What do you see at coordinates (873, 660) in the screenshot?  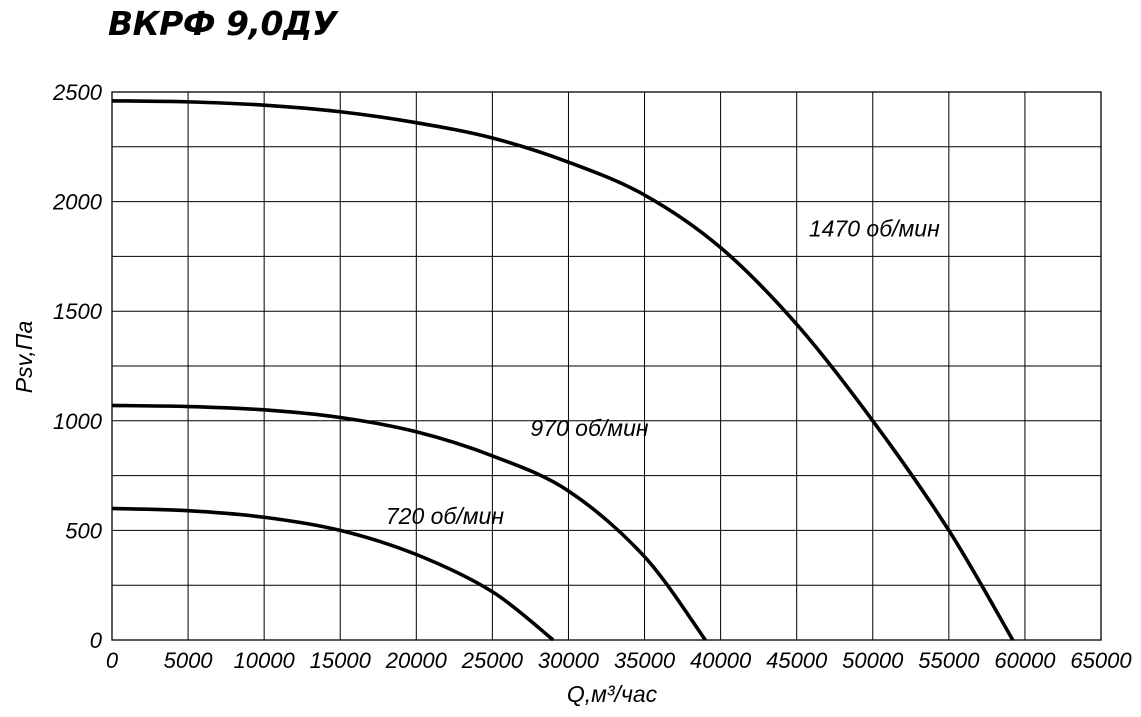 I see `x-tick-label: 50000` at bounding box center [873, 660].